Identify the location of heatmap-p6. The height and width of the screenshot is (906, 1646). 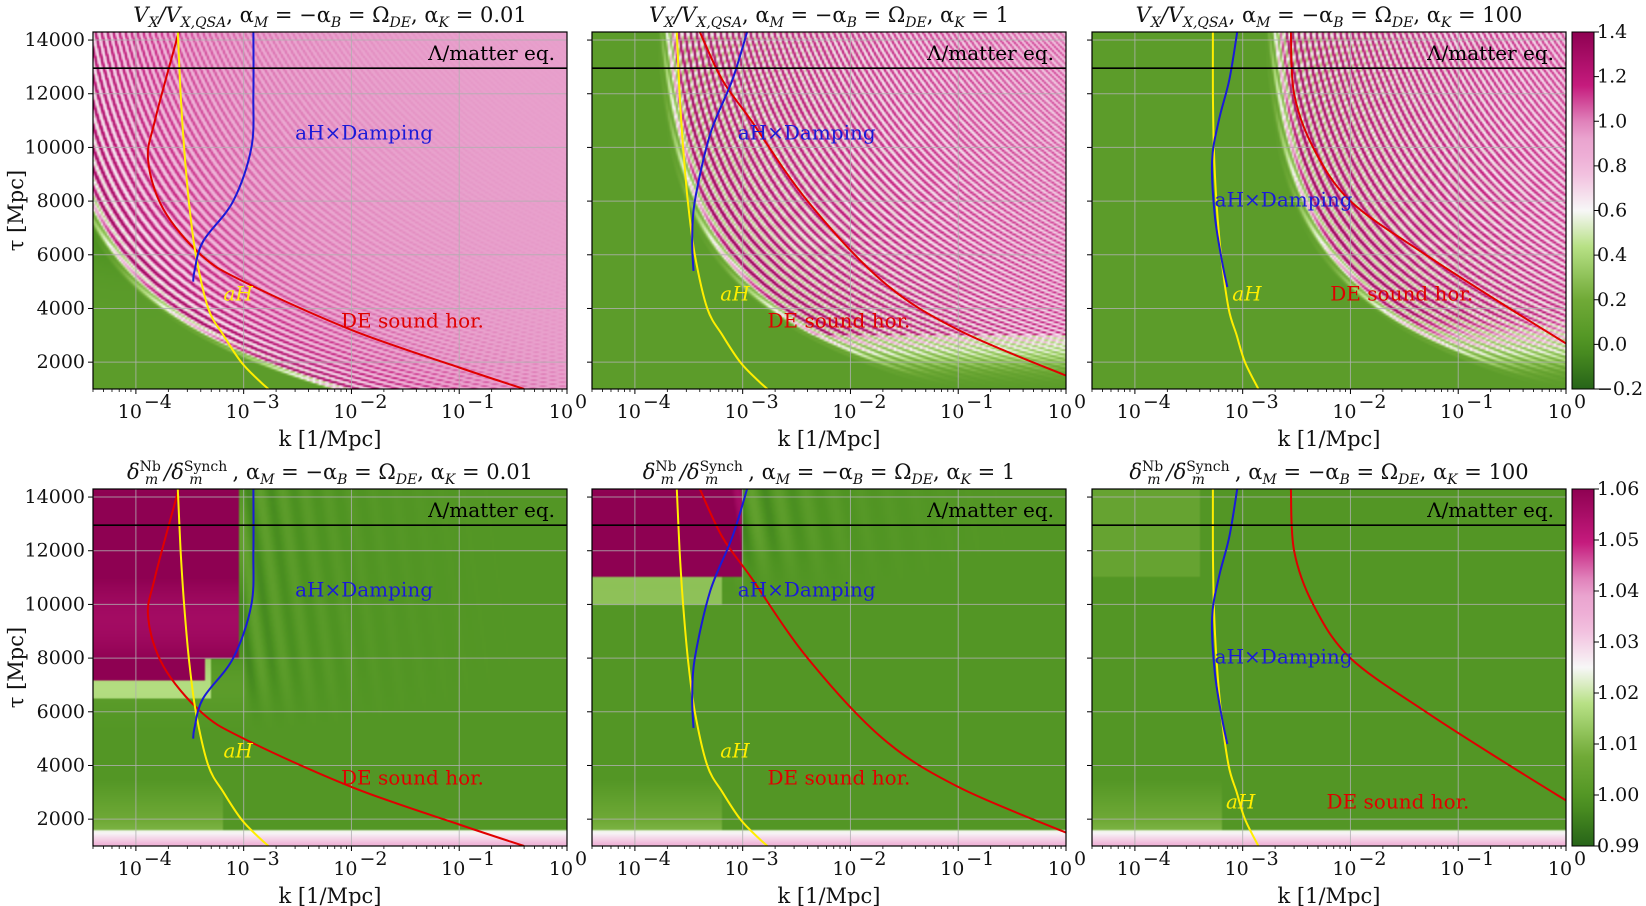
(1329, 667).